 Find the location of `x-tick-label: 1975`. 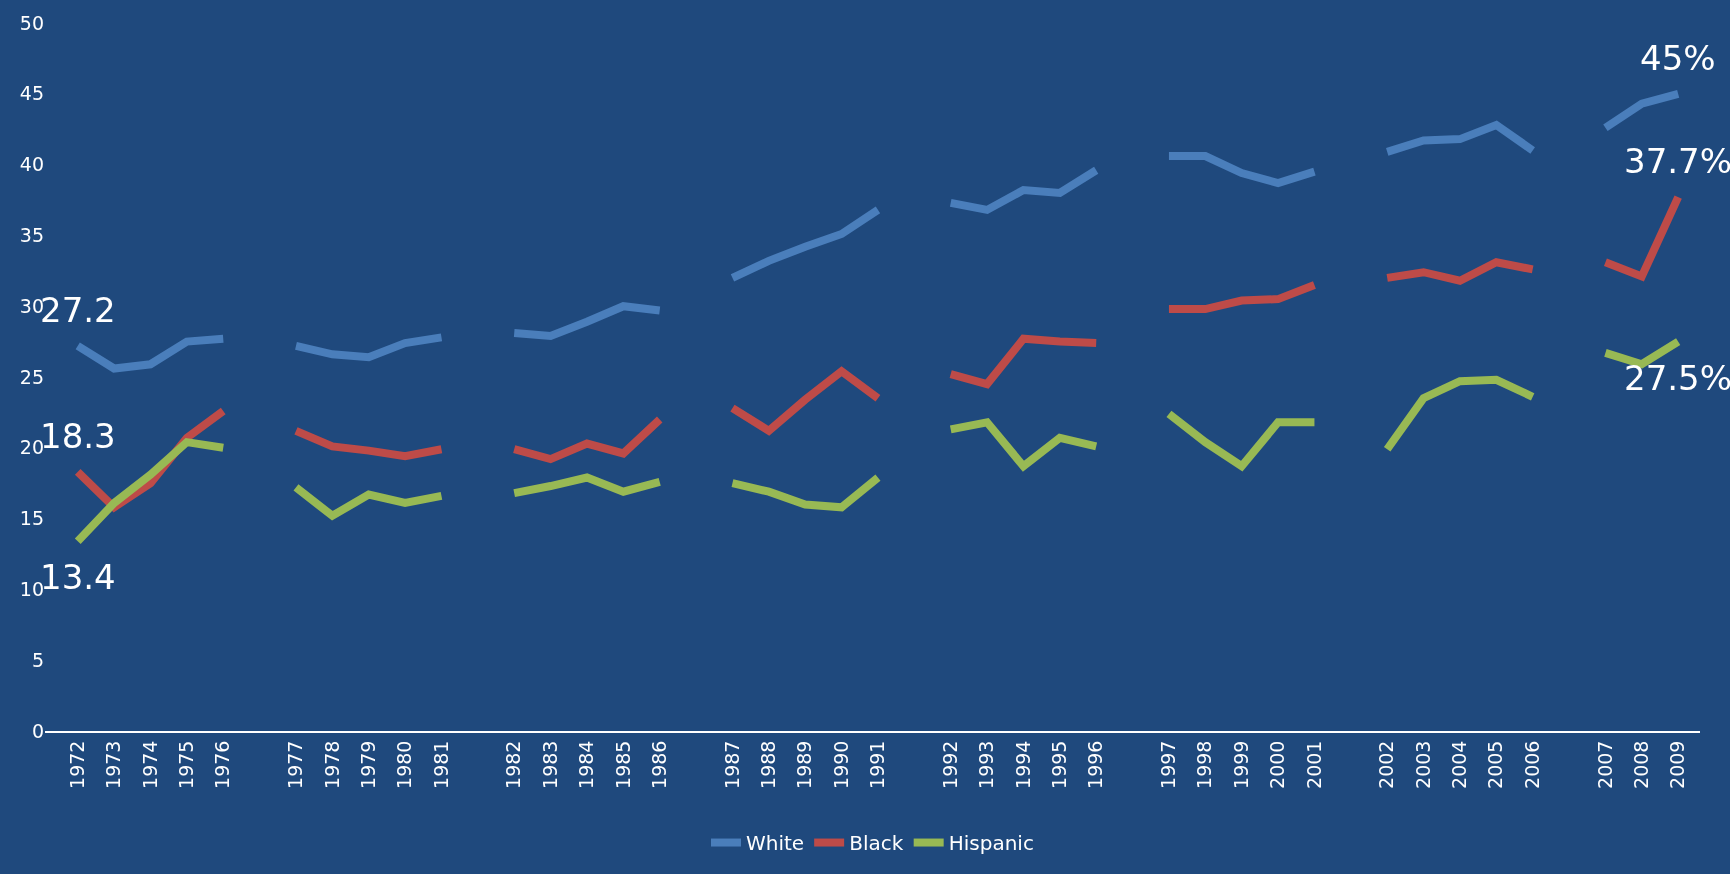

x-tick-label: 1975 is located at coordinates (186, 764).